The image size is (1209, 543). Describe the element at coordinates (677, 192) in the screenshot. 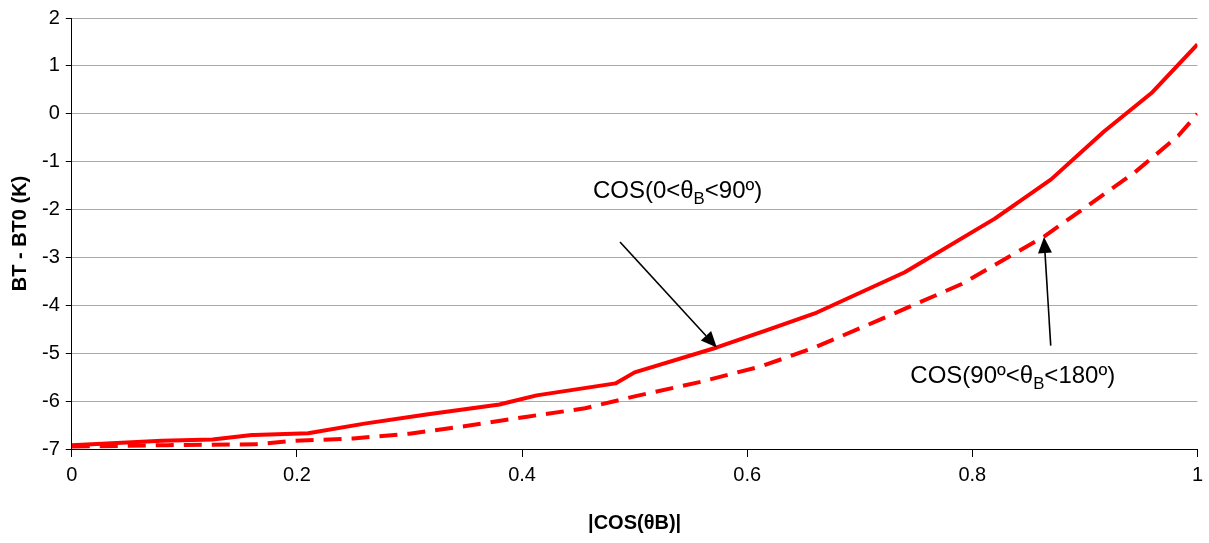

I see `annotation: COS(0<θ$_{B}$<90º)` at that location.